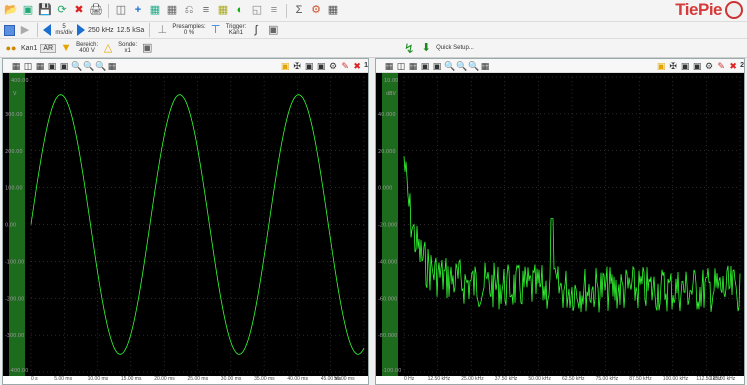  Describe the element at coordinates (274, 10) in the screenshot. I see `list-icon: ≡` at that location.